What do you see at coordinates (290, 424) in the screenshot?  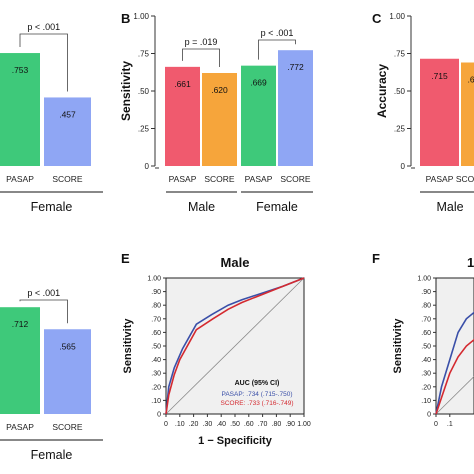 I see `x-tick-label: .90` at bounding box center [290, 424].